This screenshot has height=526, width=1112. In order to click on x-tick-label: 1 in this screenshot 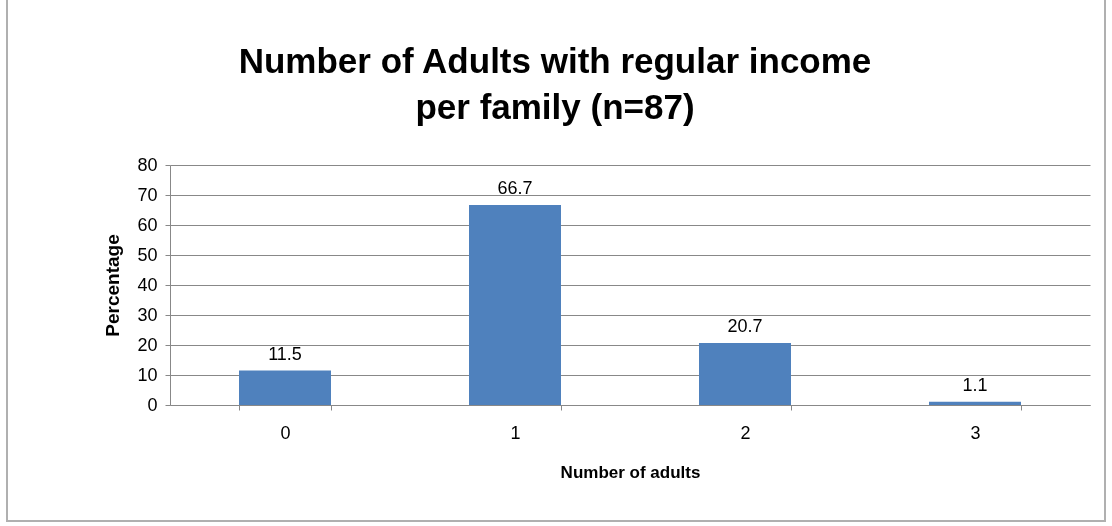, I will do `click(515, 432)`.